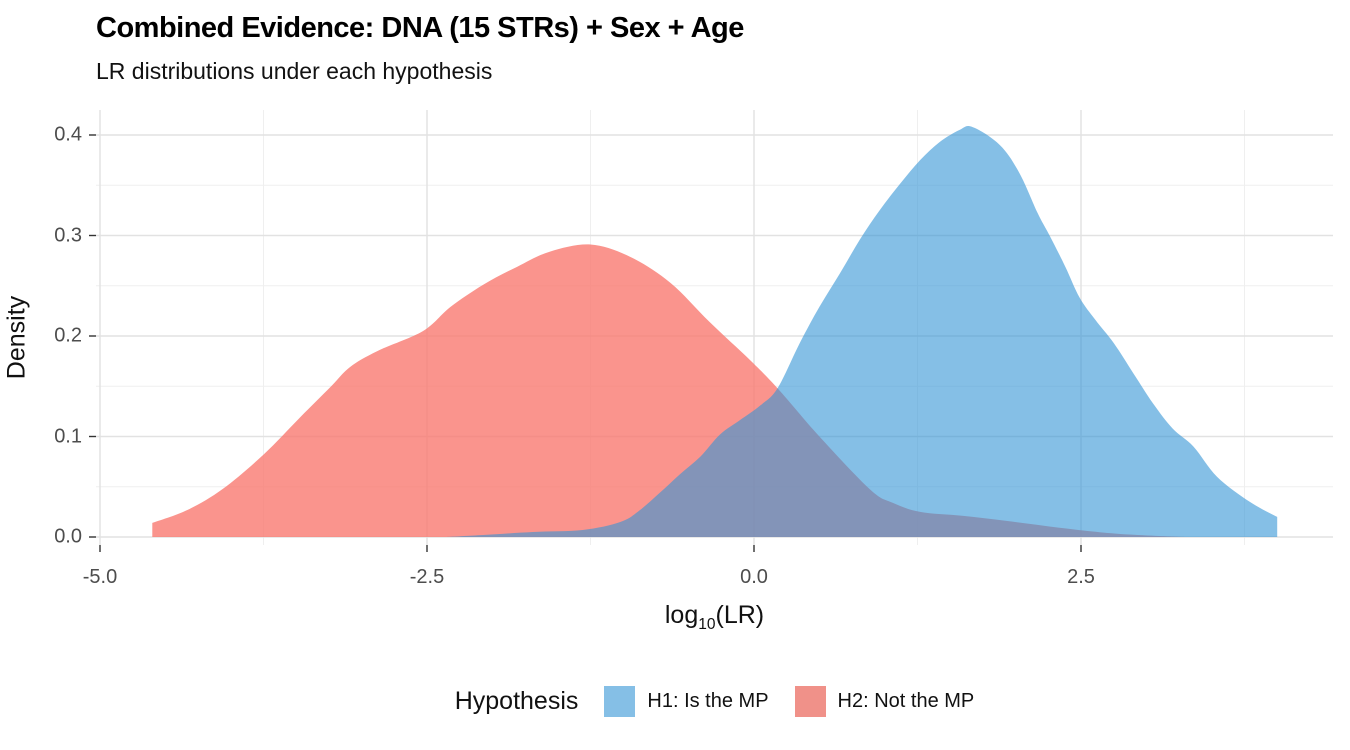 The width and height of the screenshot is (1350, 750). What do you see at coordinates (906, 701) in the screenshot?
I see `legend-label-h2: H2: Not the MP` at bounding box center [906, 701].